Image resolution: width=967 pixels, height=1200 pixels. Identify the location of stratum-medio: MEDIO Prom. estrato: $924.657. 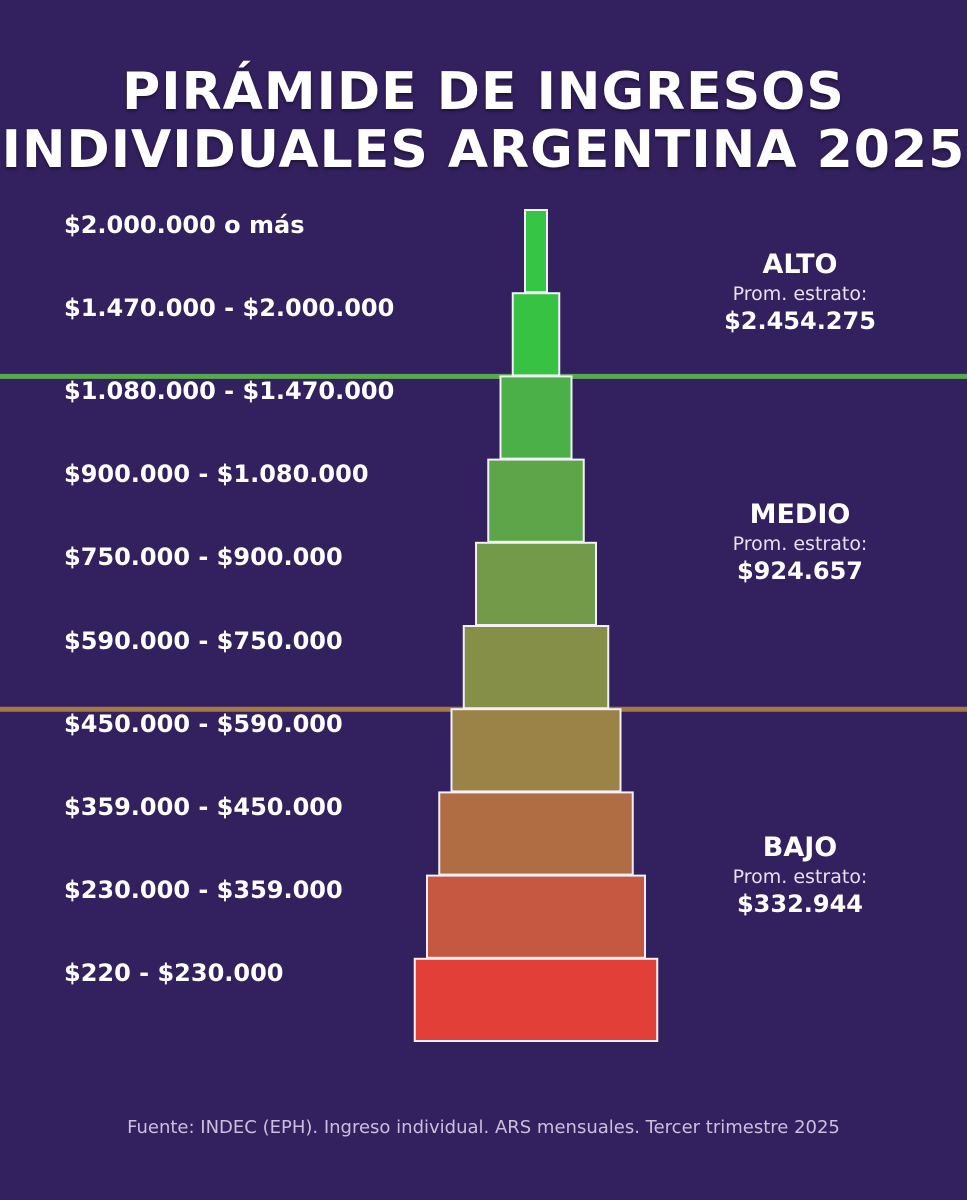
(800, 542).